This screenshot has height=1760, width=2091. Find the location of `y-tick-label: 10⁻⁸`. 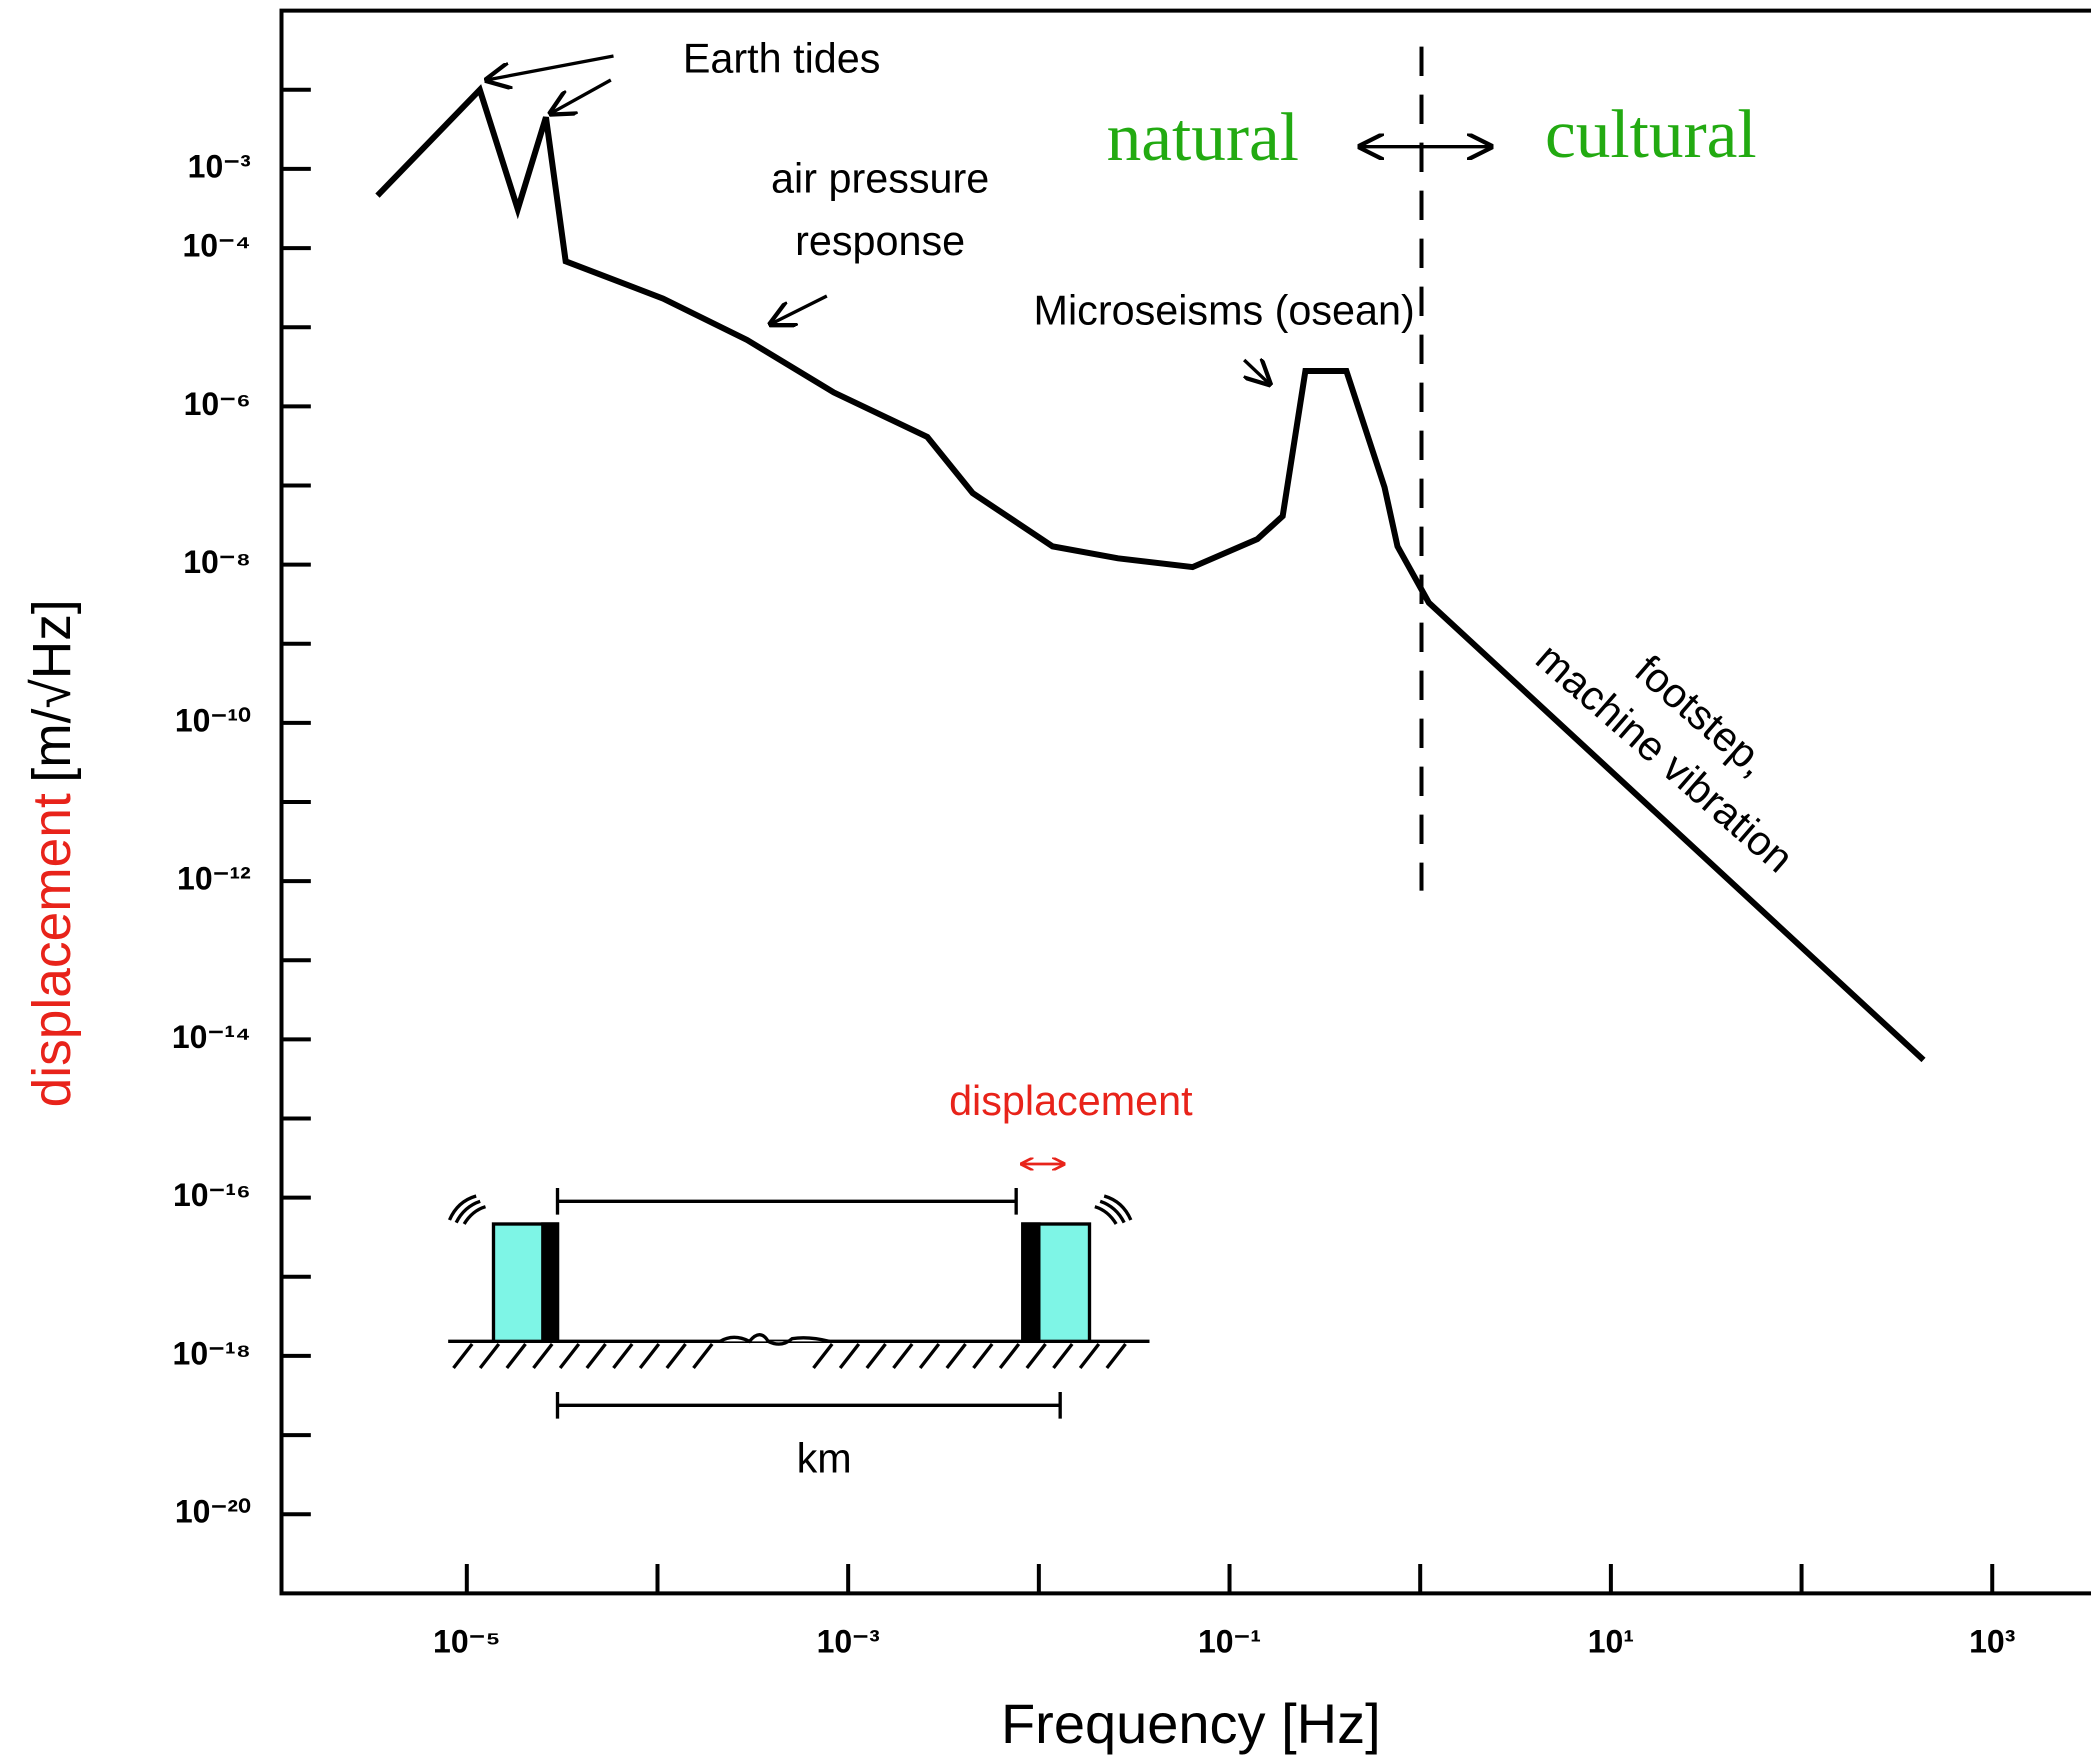

y-tick-label: 10⁻⁸ is located at coordinates (217, 562).